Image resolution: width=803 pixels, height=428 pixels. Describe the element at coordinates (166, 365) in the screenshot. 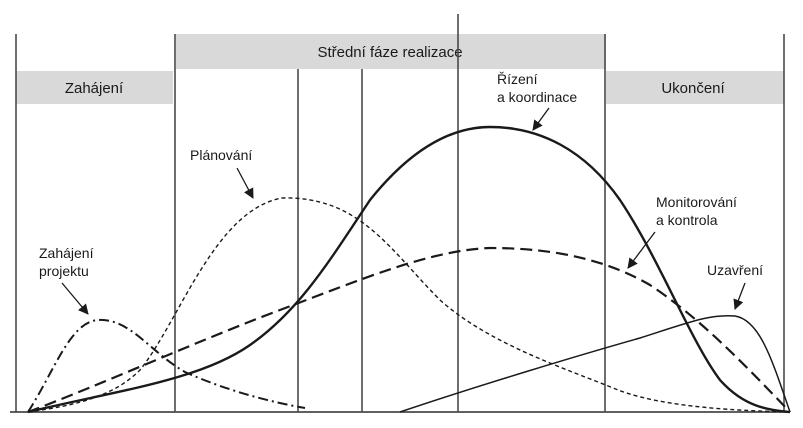

I see `curve-initiation` at that location.